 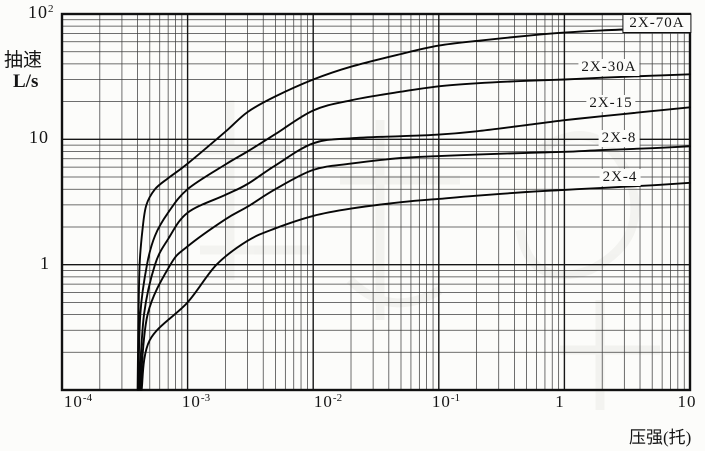 What do you see at coordinates (619, 138) in the screenshot?
I see `curve-label-2x-8: 2X-8` at bounding box center [619, 138].